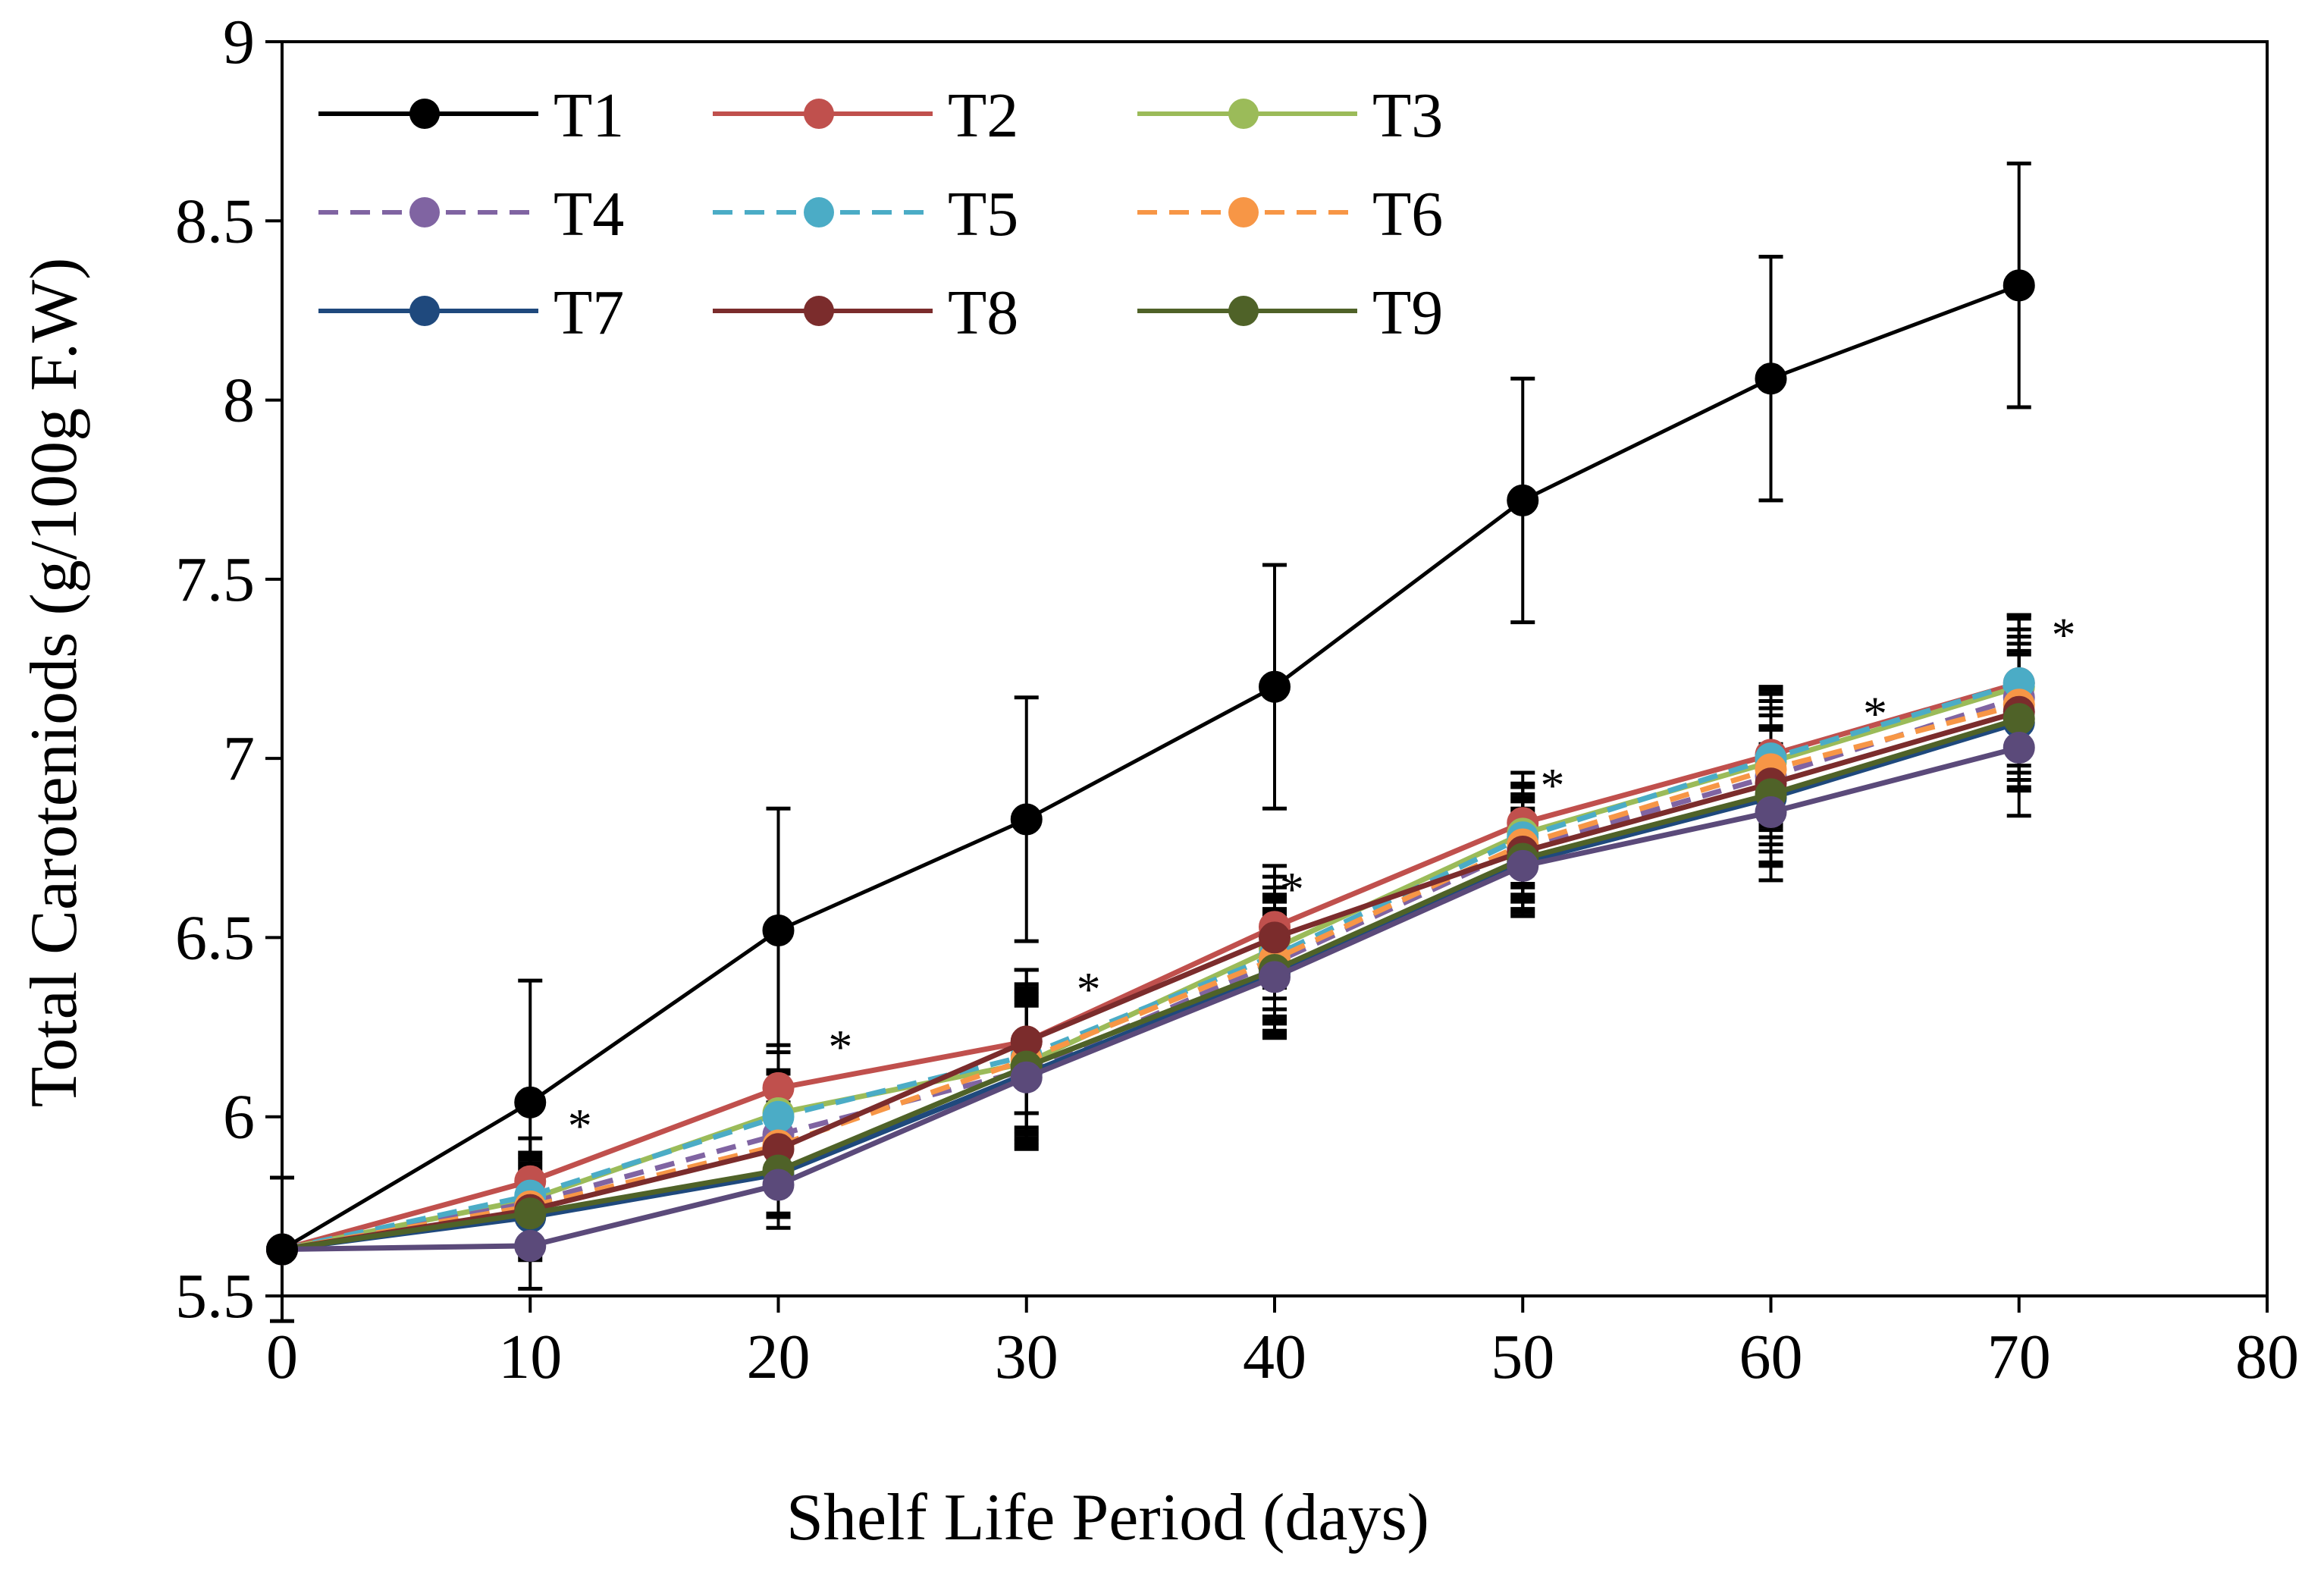  Describe the element at coordinates (589, 214) in the screenshot. I see `legend-label: T4` at that location.